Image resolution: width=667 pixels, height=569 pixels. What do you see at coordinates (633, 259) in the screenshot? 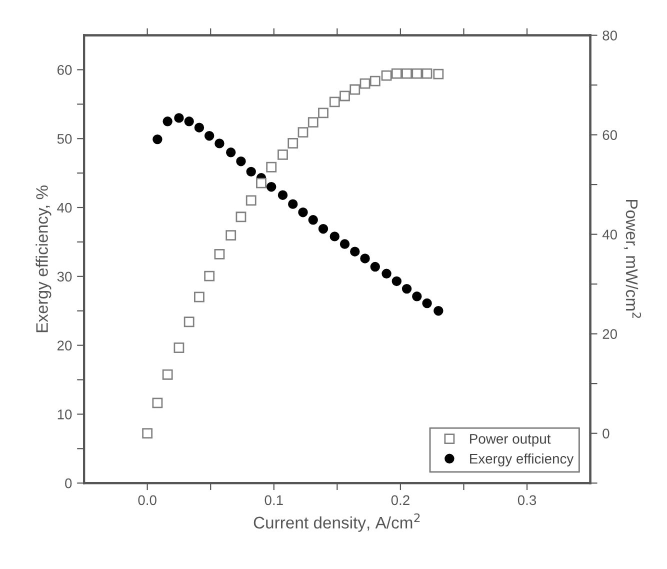
I see `y2-axis-title: Power, mW/cm$^{2}$` at bounding box center [633, 259].